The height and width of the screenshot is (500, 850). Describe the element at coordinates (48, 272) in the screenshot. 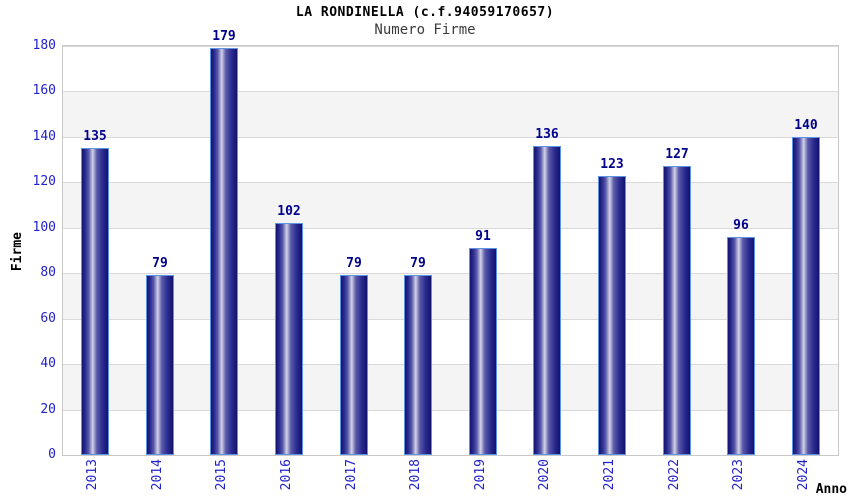

I see `y-tick-label: 80` at that location.